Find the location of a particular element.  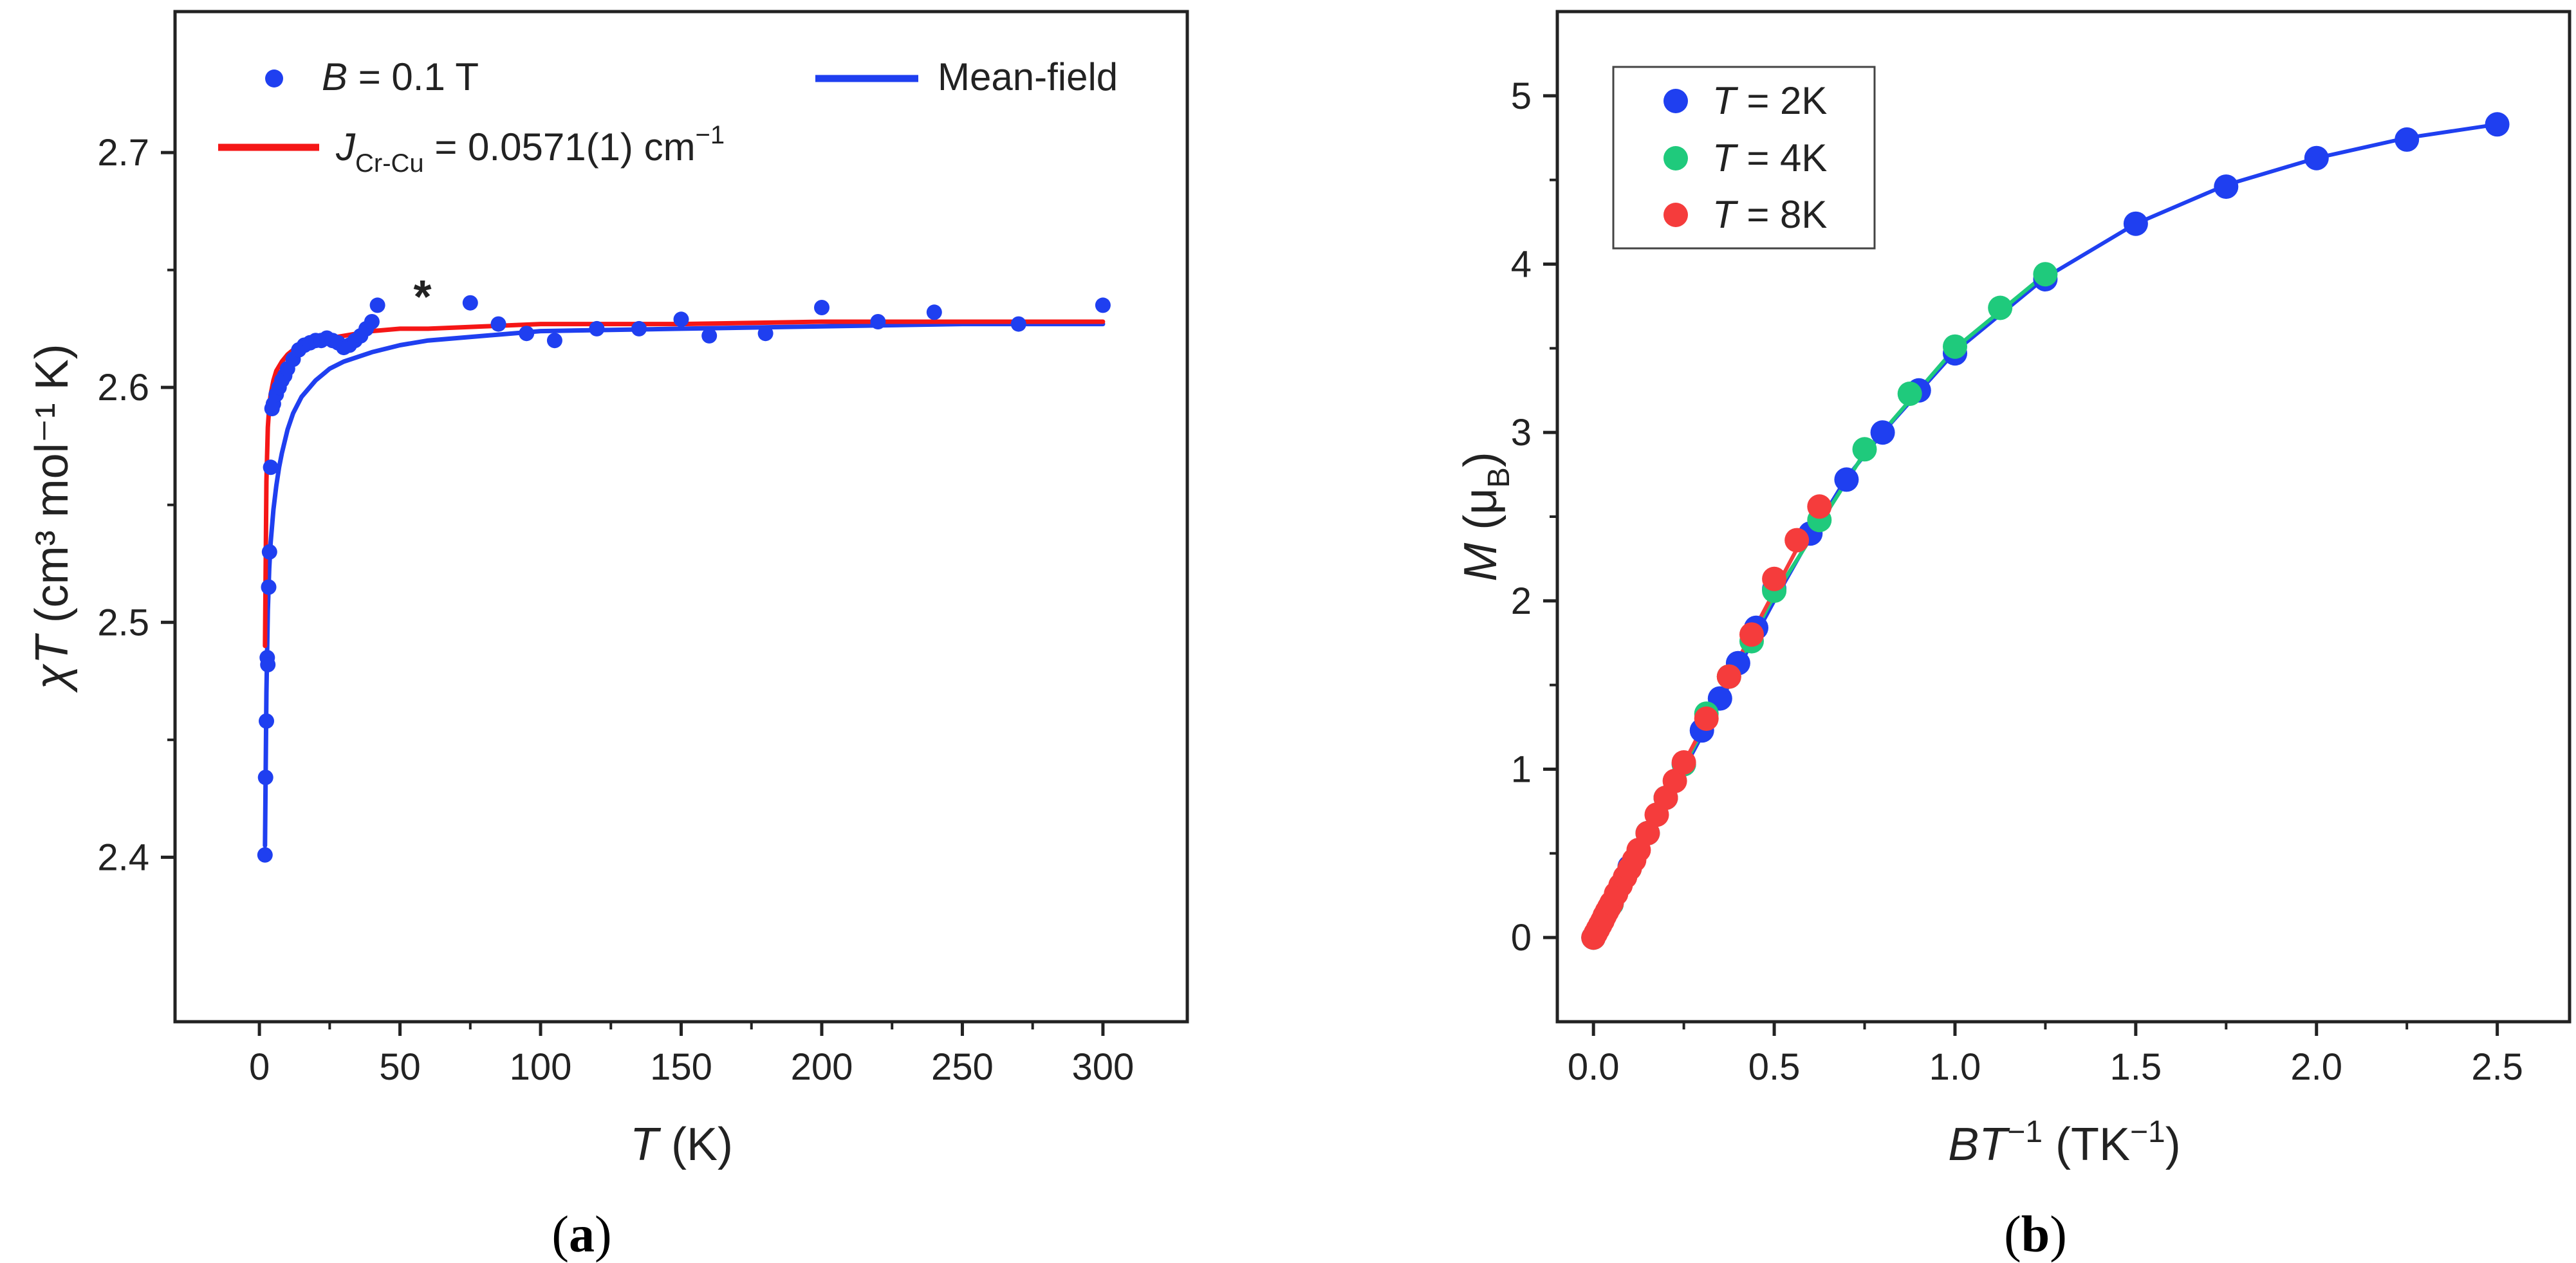

legend-label-points: B = 0.1 T is located at coordinates (400, 76).